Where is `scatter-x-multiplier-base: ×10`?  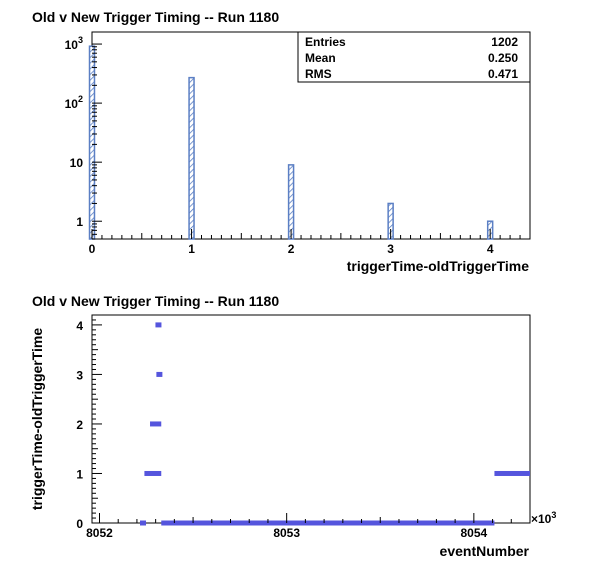
scatter-x-multiplier-base: ×10 is located at coordinates (541, 519).